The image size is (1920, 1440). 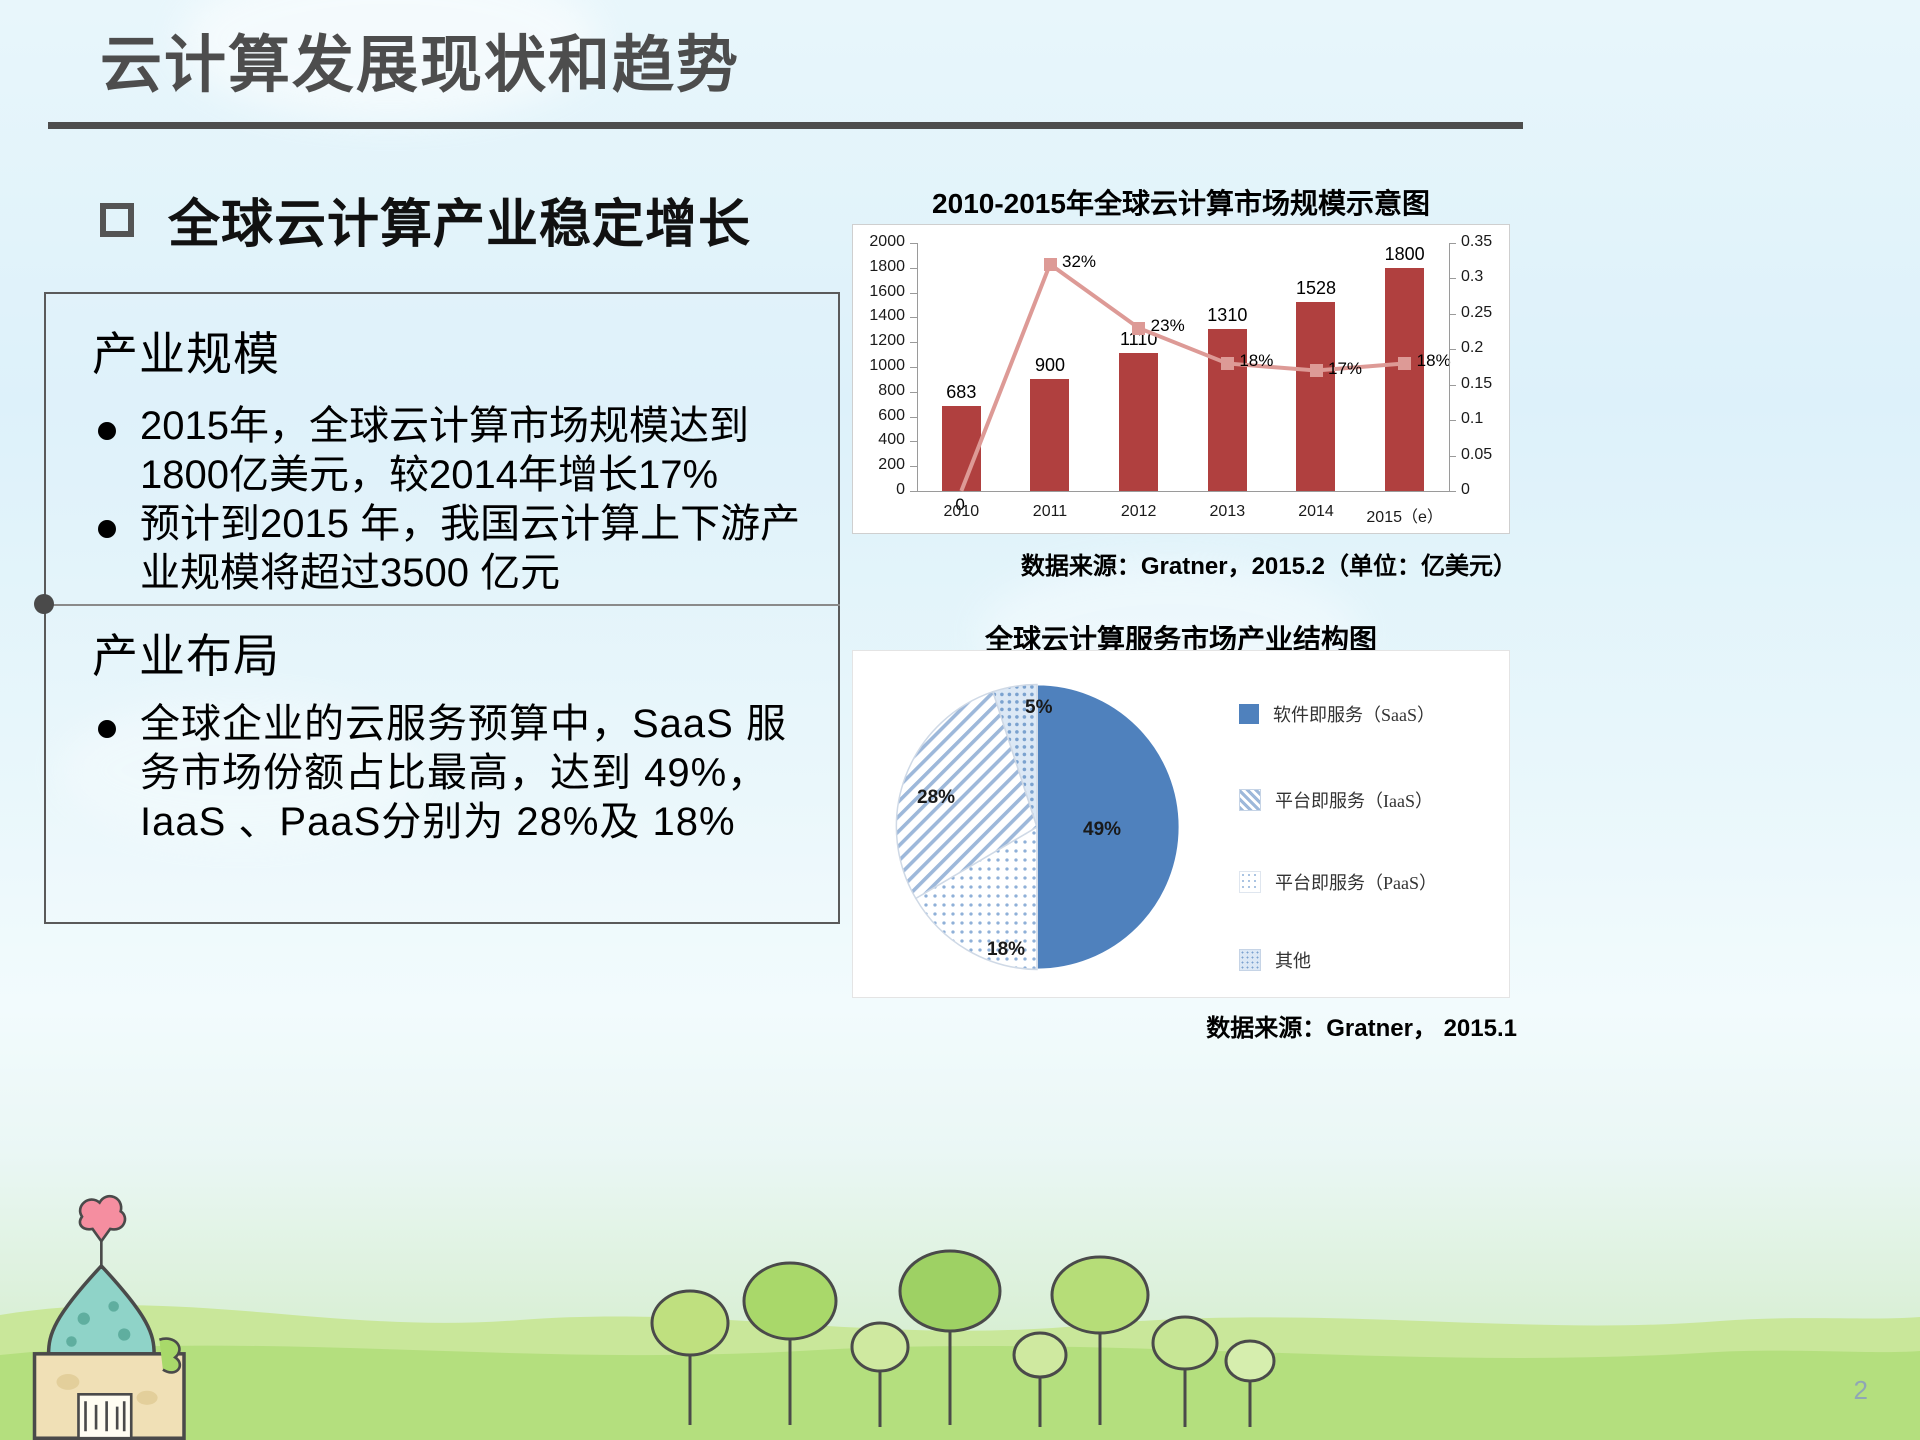 I want to click on pie-graphic, so click(x=1038, y=827).